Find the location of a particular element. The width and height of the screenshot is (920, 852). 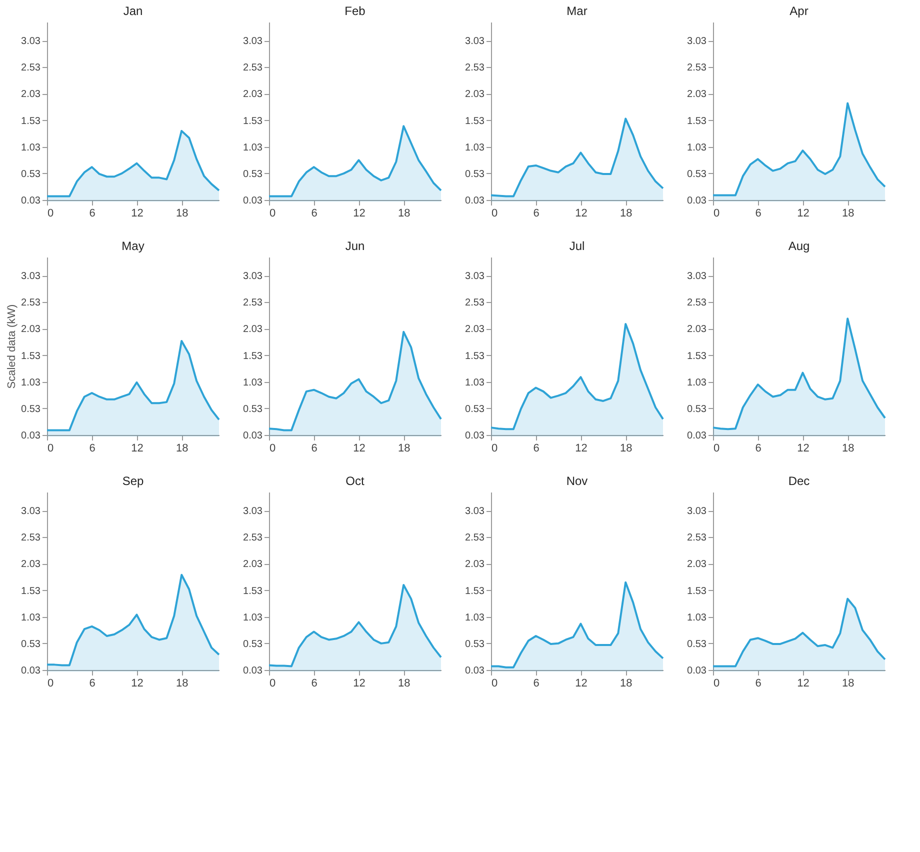

chart-title: Jul is located at coordinates (577, 246).